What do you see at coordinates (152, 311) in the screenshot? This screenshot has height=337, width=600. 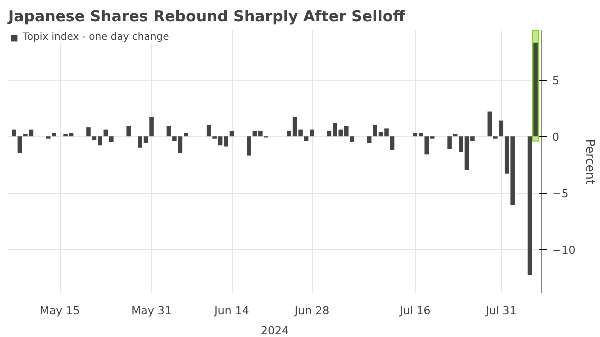 I see `x-tick-label: May 31` at bounding box center [152, 311].